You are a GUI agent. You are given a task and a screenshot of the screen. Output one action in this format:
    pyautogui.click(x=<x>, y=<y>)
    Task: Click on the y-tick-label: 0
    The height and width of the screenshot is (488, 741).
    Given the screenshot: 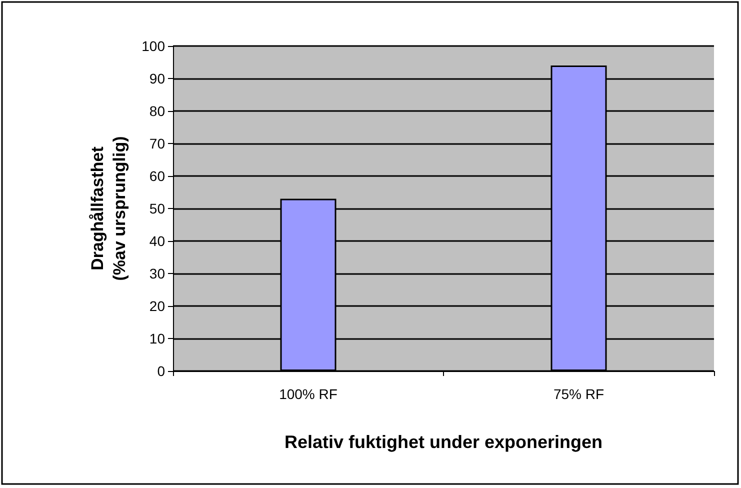 What is the action you would take?
    pyautogui.click(x=161, y=371)
    